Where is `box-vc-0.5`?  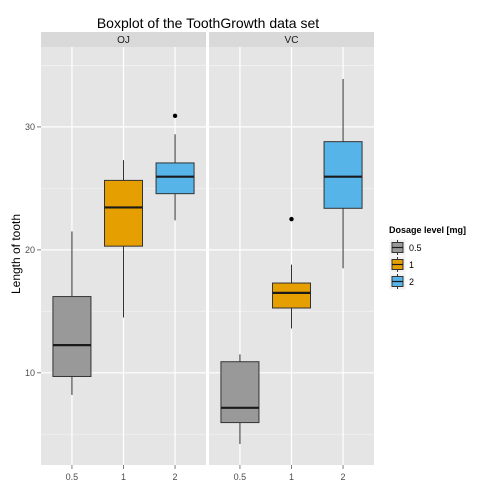
box-vc-0.5 is located at coordinates (240, 399).